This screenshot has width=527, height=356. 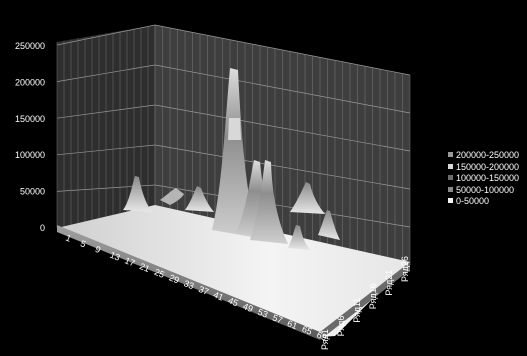 I want to click on peak-main, so click(x=235, y=153).